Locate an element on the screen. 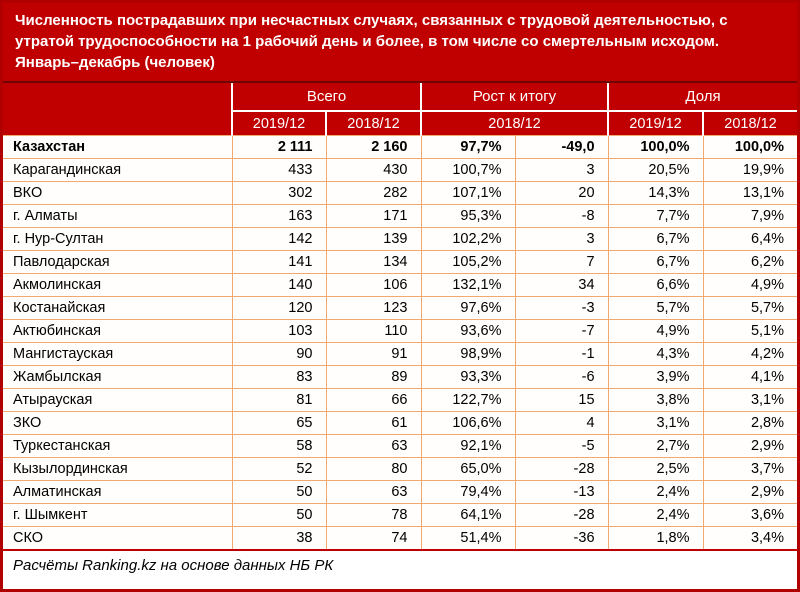 The width and height of the screenshot is (800, 592). total-2019-value: 38 is located at coordinates (279, 538).